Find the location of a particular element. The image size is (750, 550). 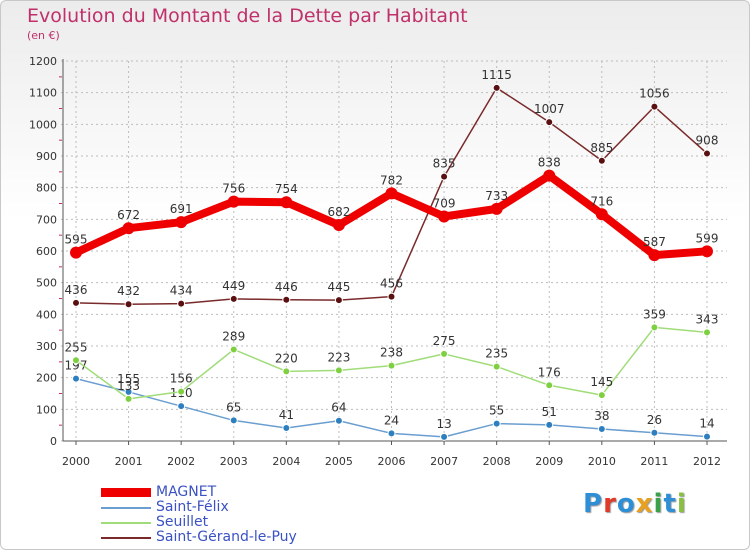

data-label: 26 is located at coordinates (654, 420).